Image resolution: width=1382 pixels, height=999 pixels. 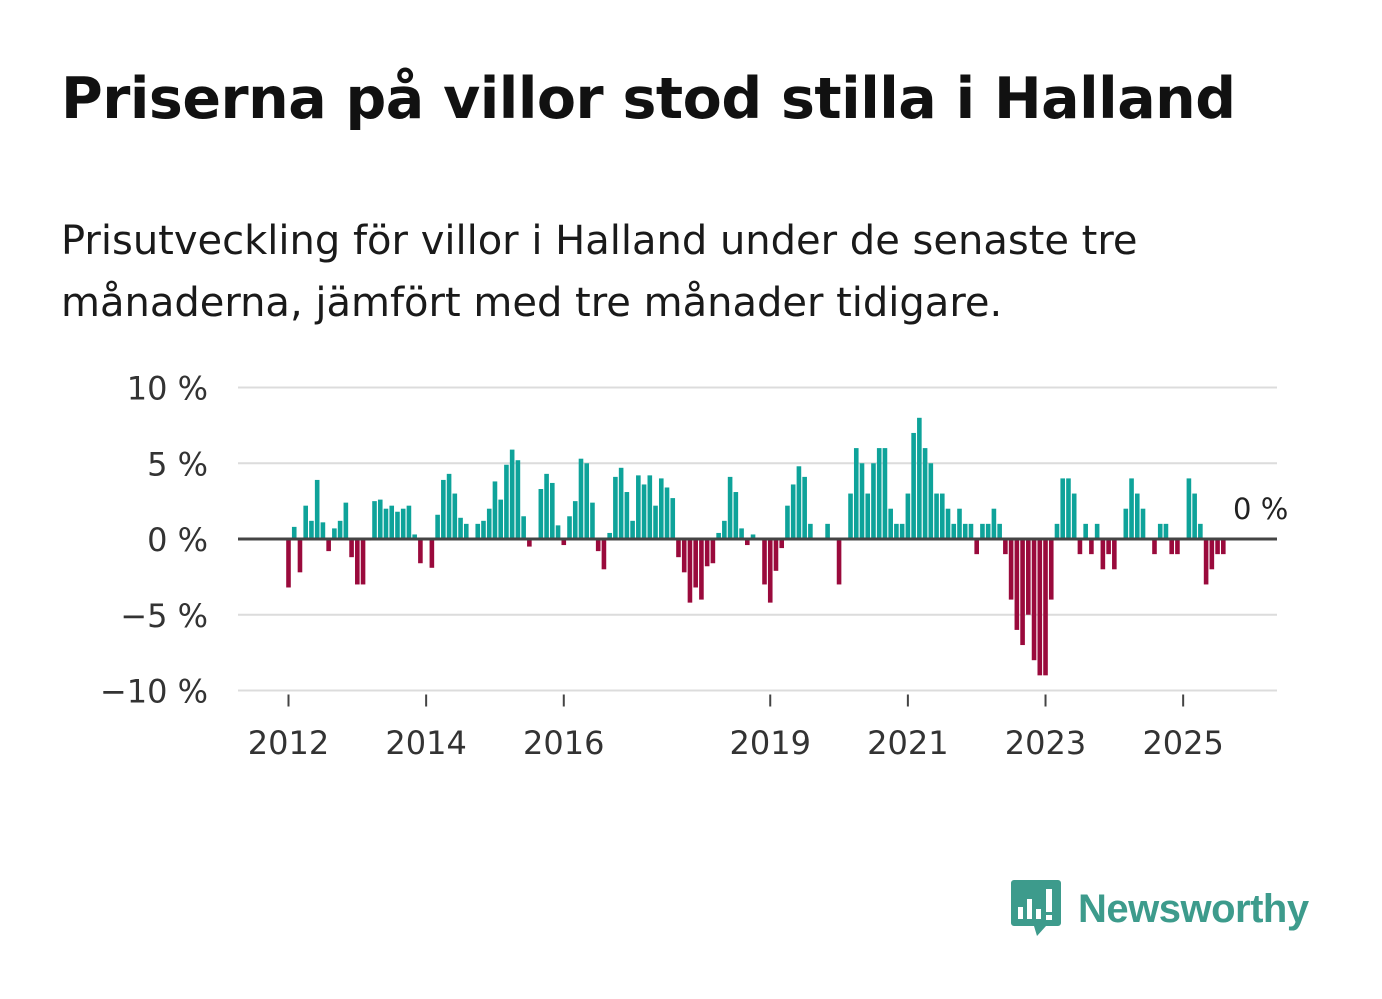 I want to click on y-tick-label: 5 %, so click(x=177, y=464).